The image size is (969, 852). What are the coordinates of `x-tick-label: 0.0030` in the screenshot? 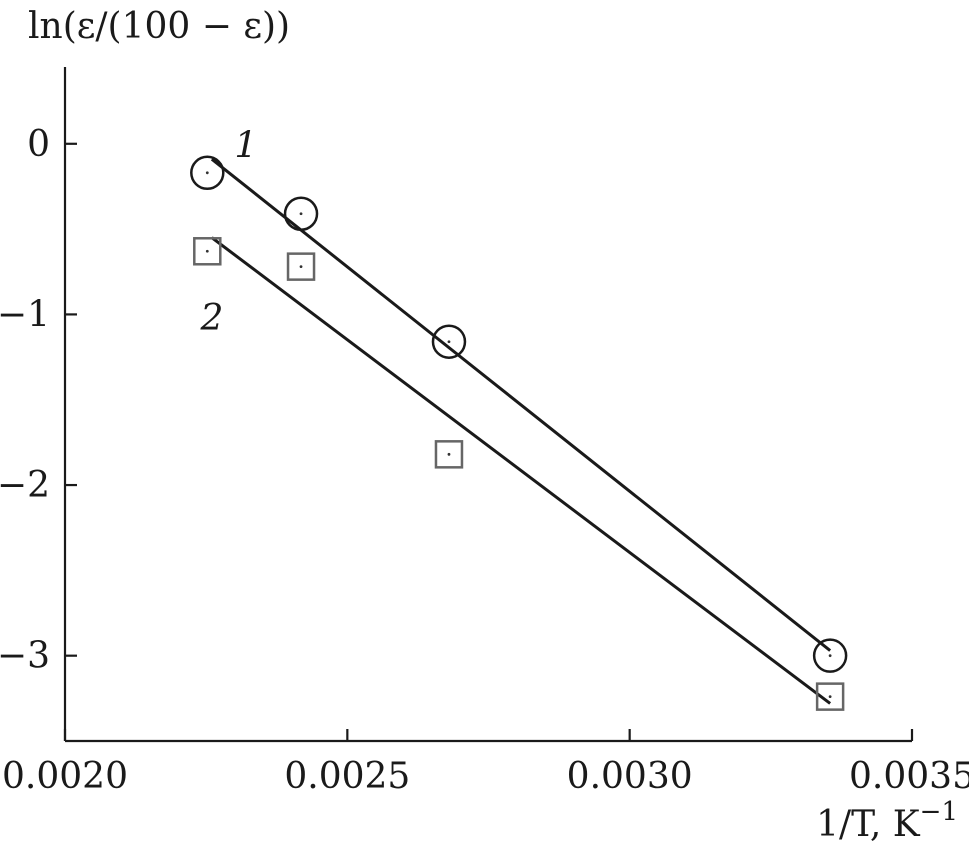 It's located at (630, 776).